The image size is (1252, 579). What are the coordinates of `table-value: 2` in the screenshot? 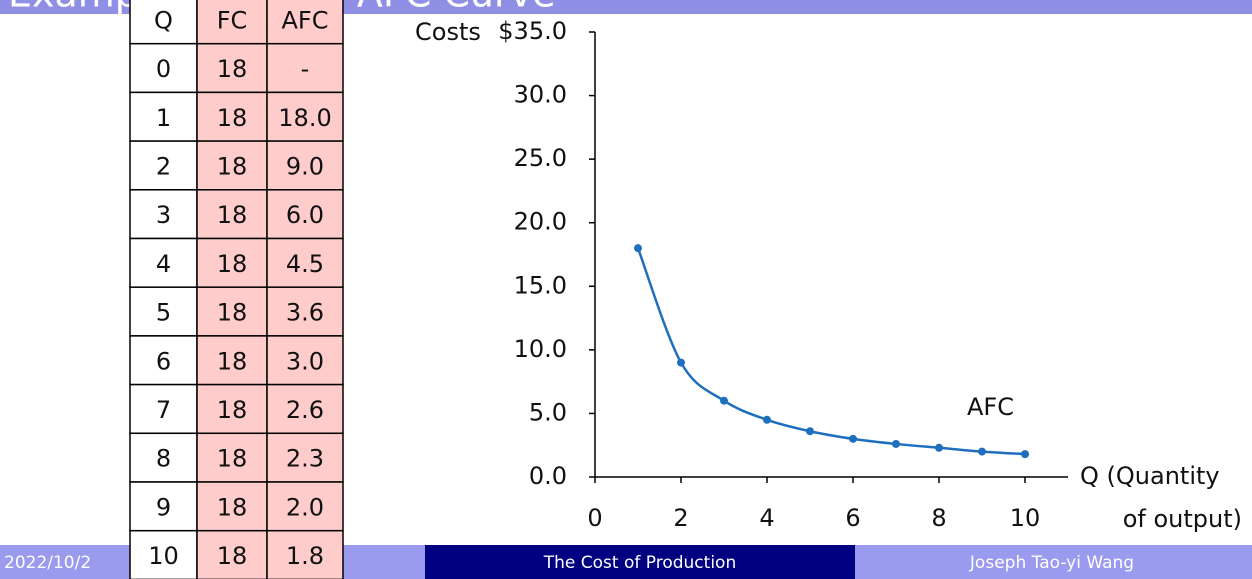 It's located at (163, 166).